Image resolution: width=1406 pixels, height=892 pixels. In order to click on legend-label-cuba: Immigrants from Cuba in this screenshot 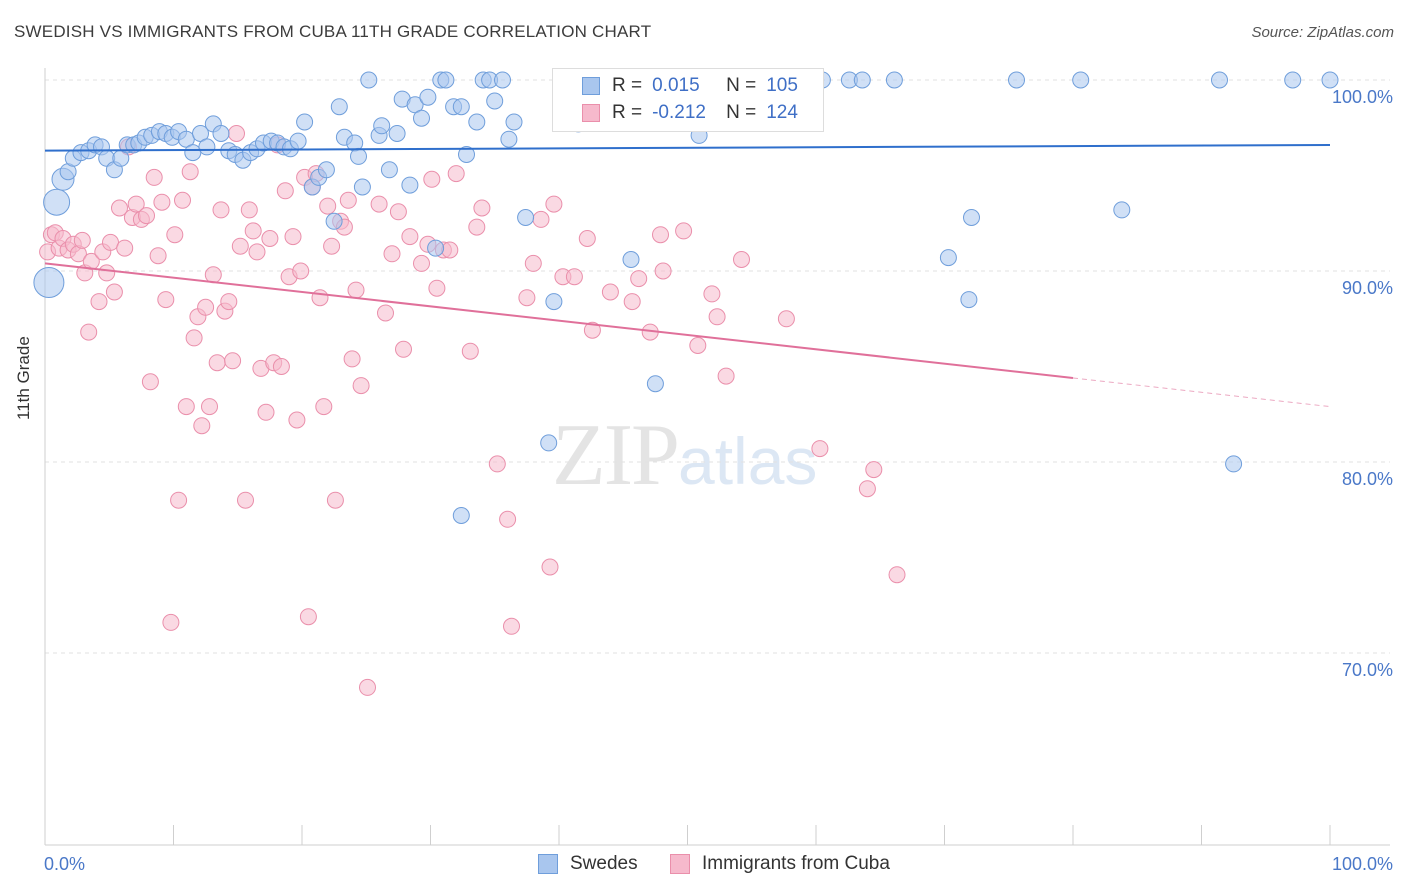, I will do `click(796, 863)`.